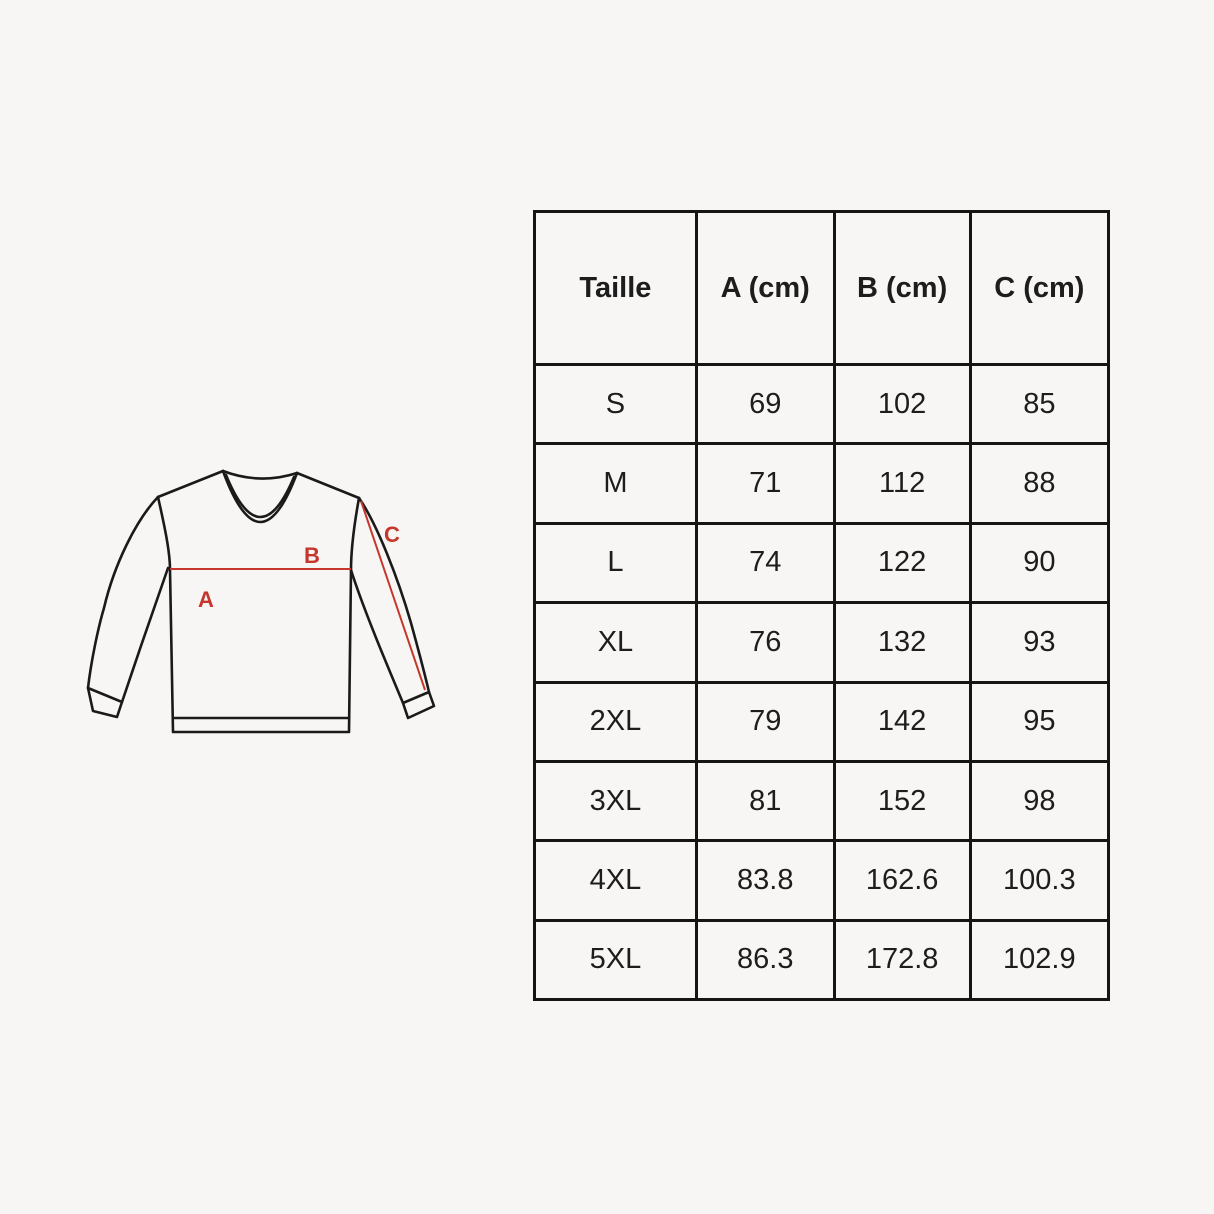 The height and width of the screenshot is (1214, 1214). I want to click on table-row: 5XL 86.3 172.8 102.9, so click(822, 960).